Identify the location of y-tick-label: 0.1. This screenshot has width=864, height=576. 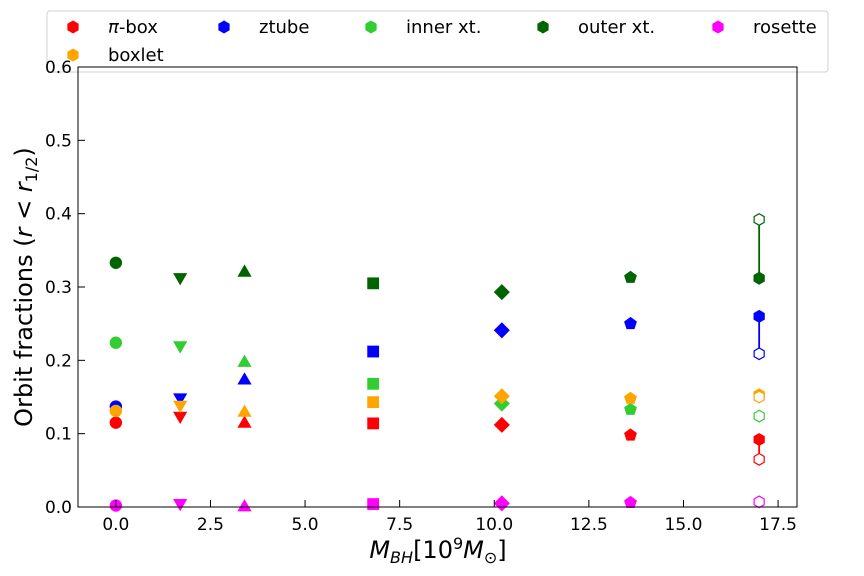
(58, 435).